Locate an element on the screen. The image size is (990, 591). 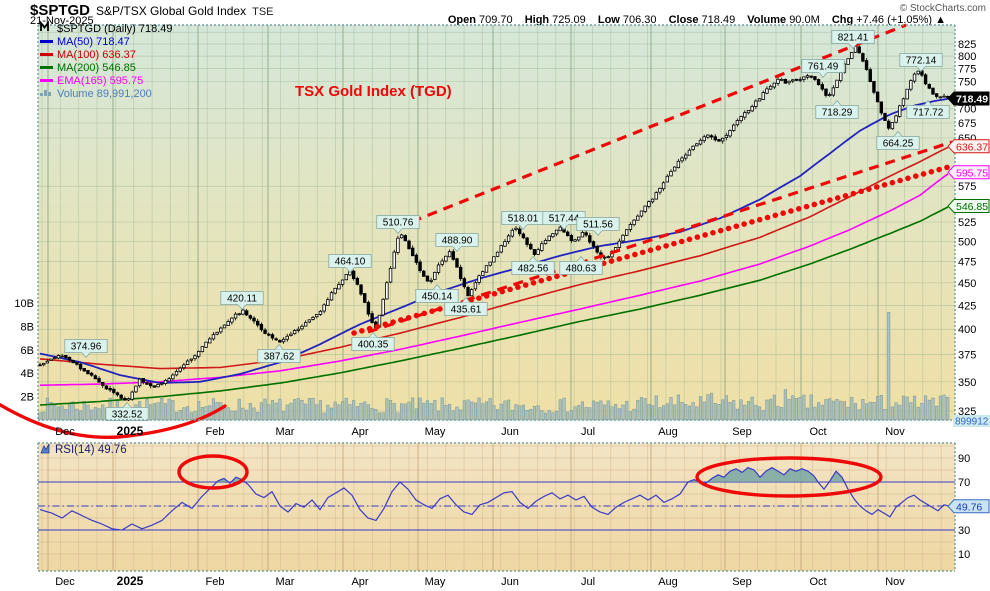
price-tick-label: 825 is located at coordinates (967, 45).